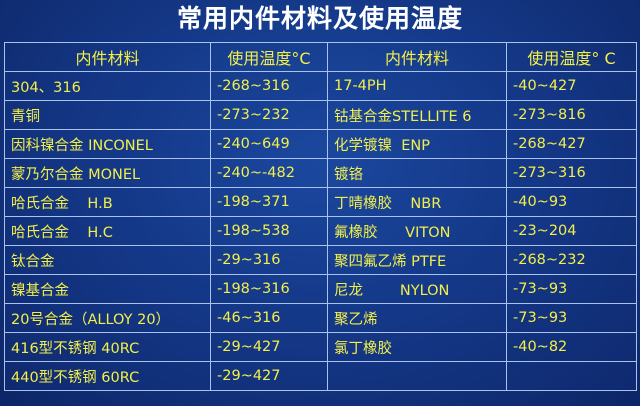 The width and height of the screenshot is (640, 406). I want to click on page-title: 常用内件材料及使用温度, so click(319, 18).